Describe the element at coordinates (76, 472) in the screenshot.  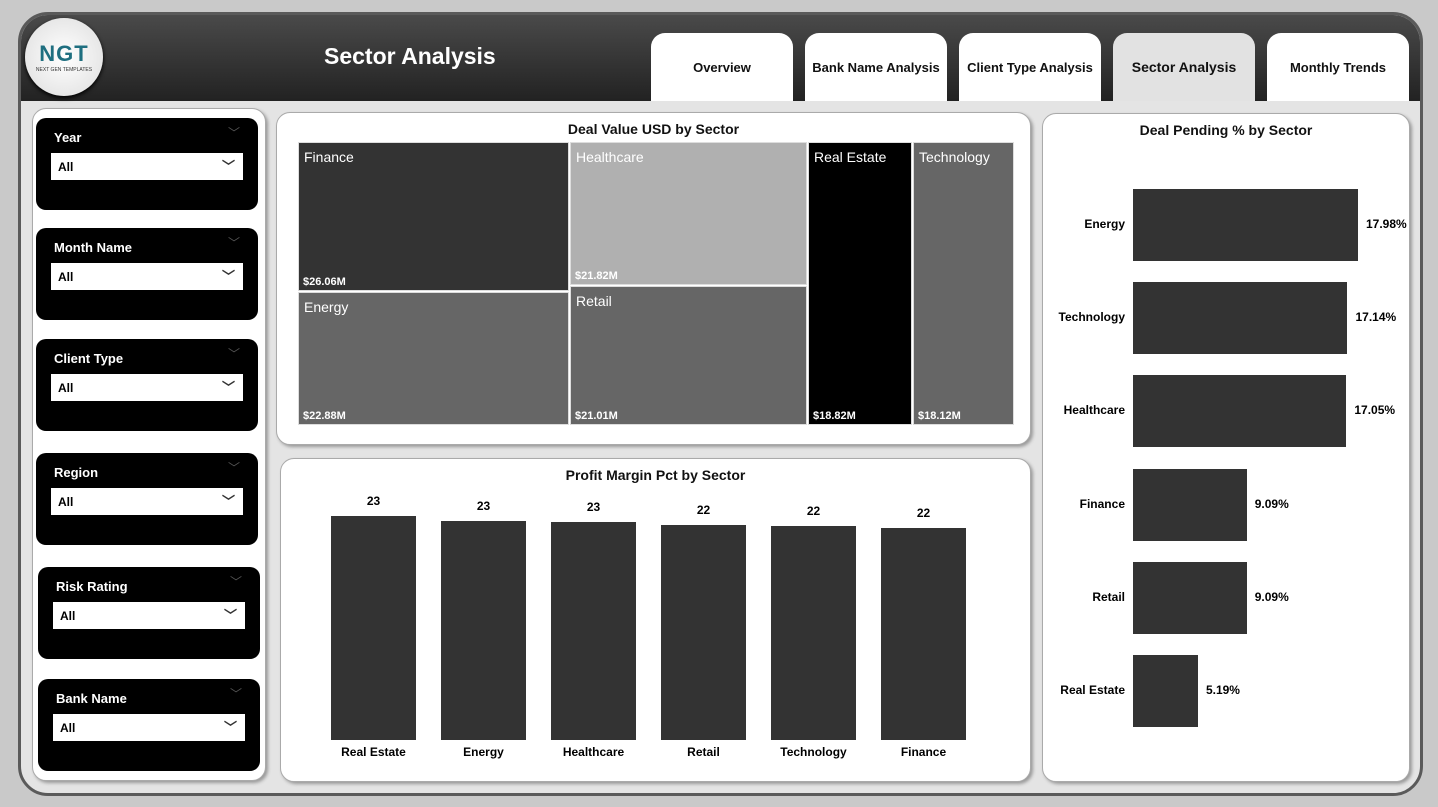
I see `slicer-label: Region` at that location.